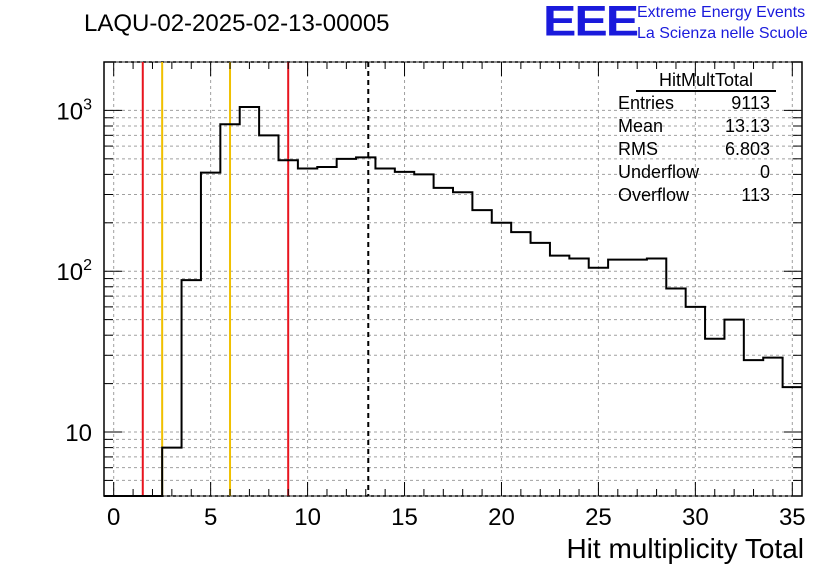  What do you see at coordinates (764, 172) in the screenshot?
I see `stats-value: 0` at bounding box center [764, 172].